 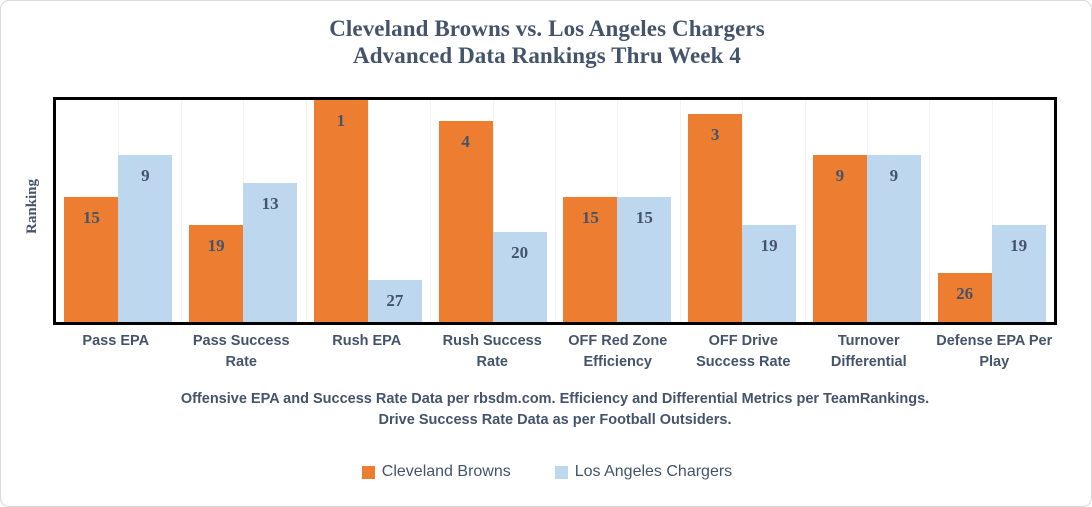 I want to click on y-axis-title: Ranking, so click(x=33, y=206).